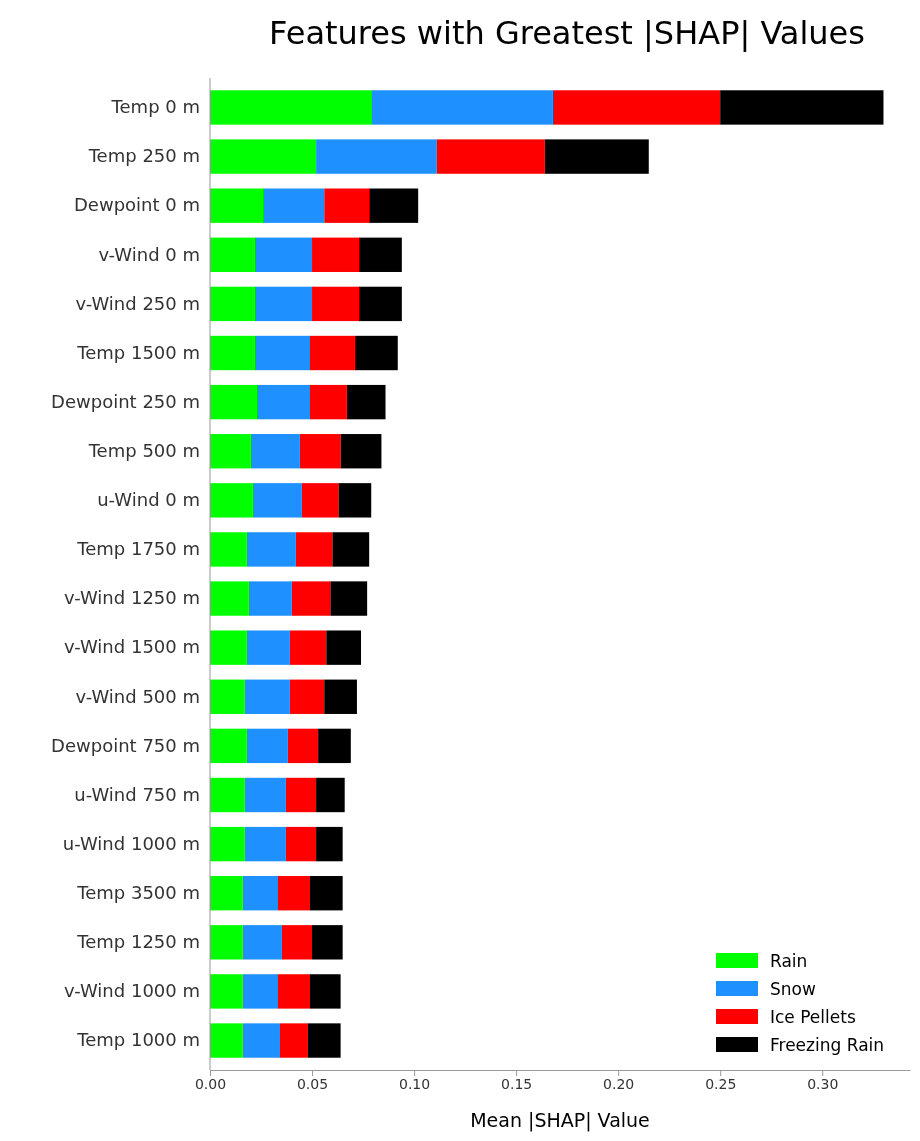  I want to click on legend-label: Ice Pellets, so click(813, 1017).